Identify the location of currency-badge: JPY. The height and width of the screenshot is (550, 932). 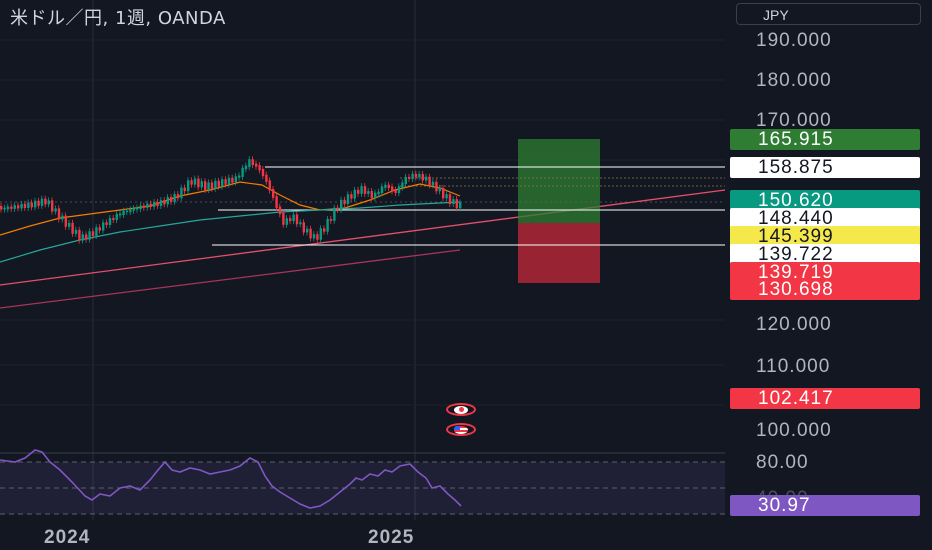
(828, 14).